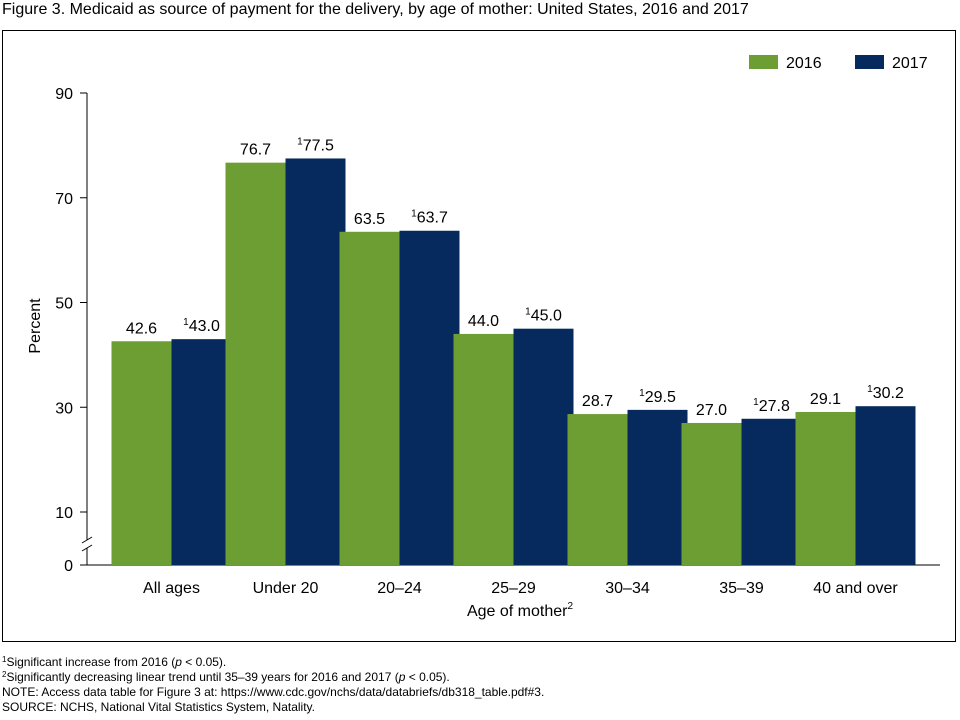 The image size is (960, 720). What do you see at coordinates (141, 328) in the screenshot?
I see `data-label-2016-all-ages: 42.6` at bounding box center [141, 328].